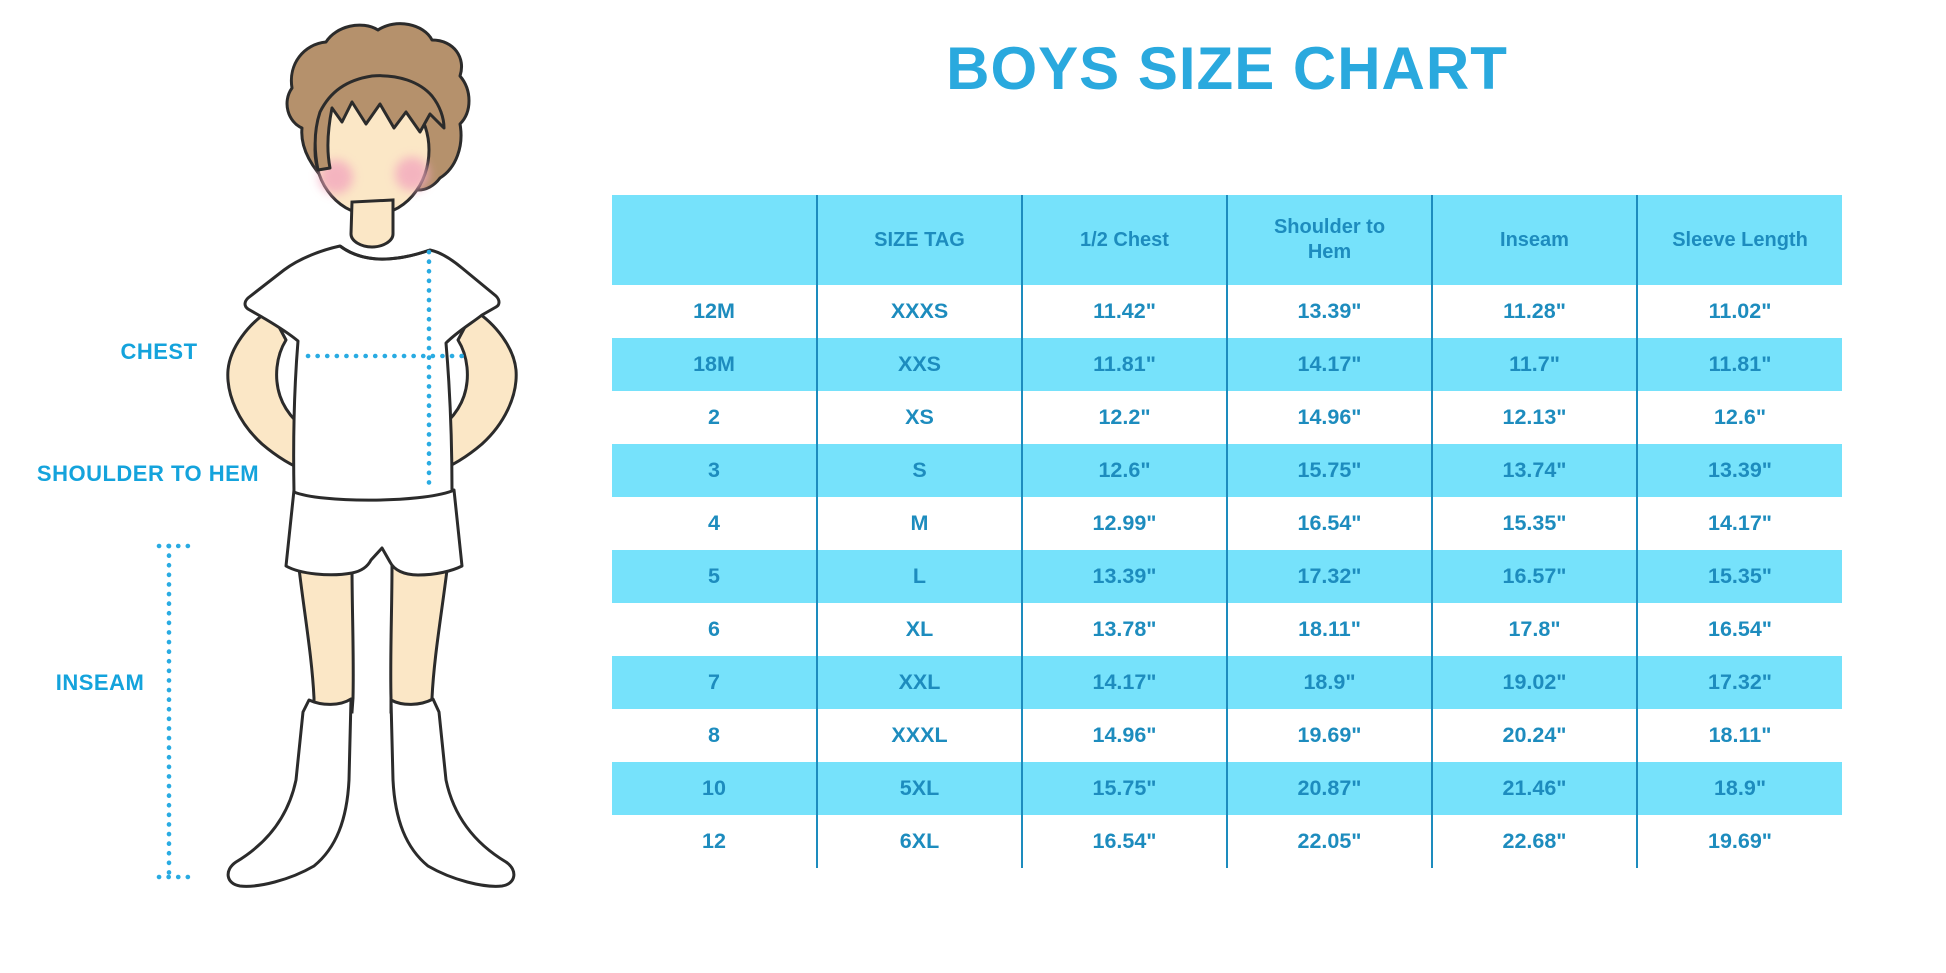 This screenshot has height=973, width=1946. What do you see at coordinates (1124, 629) in the screenshot?
I see `table-cell: 13.78"` at bounding box center [1124, 629].